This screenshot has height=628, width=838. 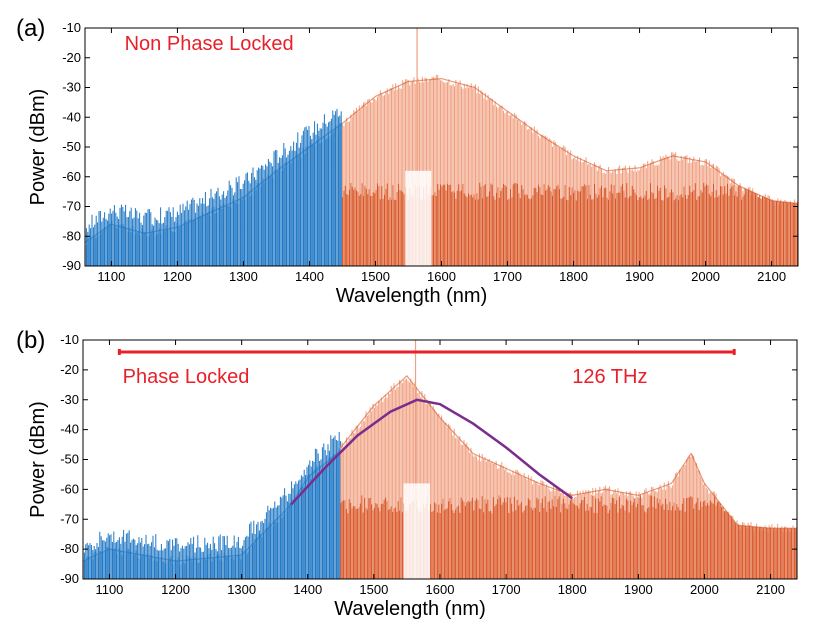 I want to click on panel-label: (b), so click(x=30, y=340).